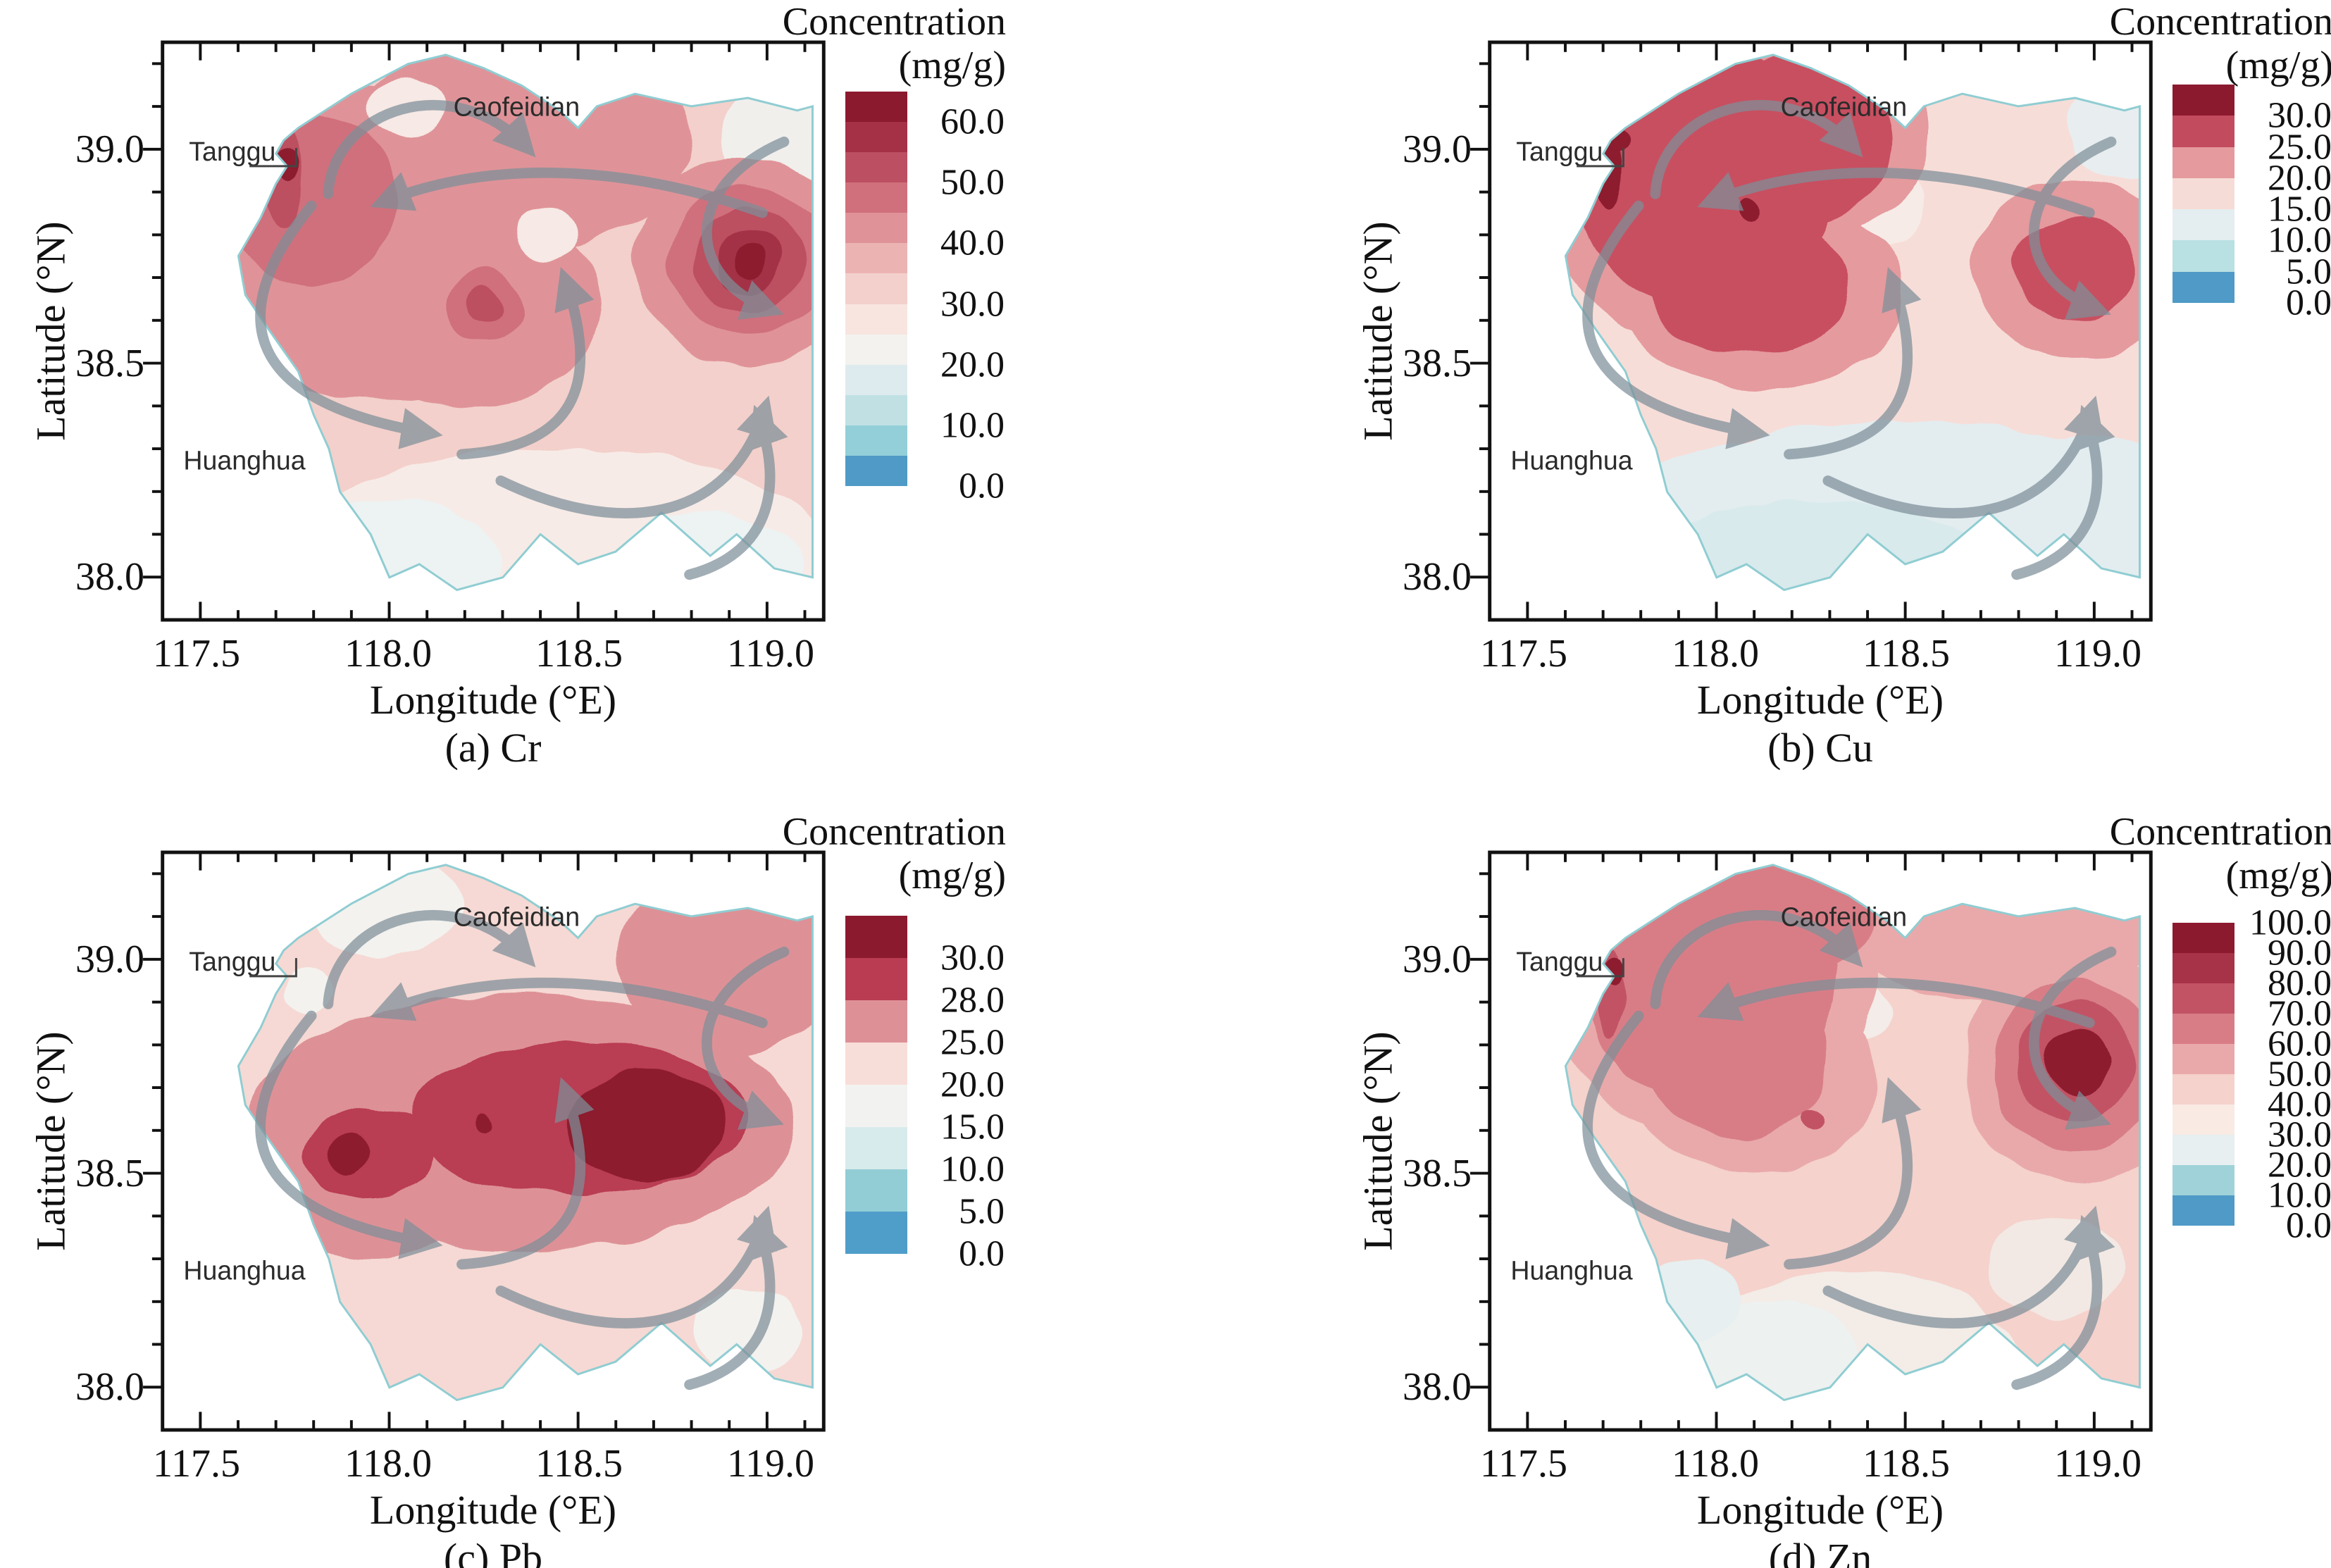 The image size is (2331, 1568). Describe the element at coordinates (2299, 983) in the screenshot. I see `colorbar-tick-label: 80.0` at that location.